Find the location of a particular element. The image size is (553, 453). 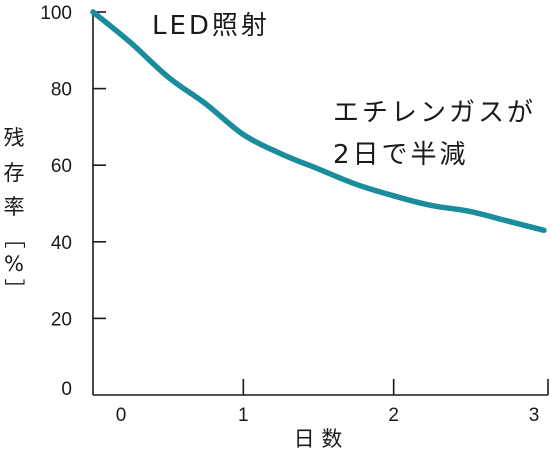

y-axis-title-char: 残 is located at coordinates (14, 138).